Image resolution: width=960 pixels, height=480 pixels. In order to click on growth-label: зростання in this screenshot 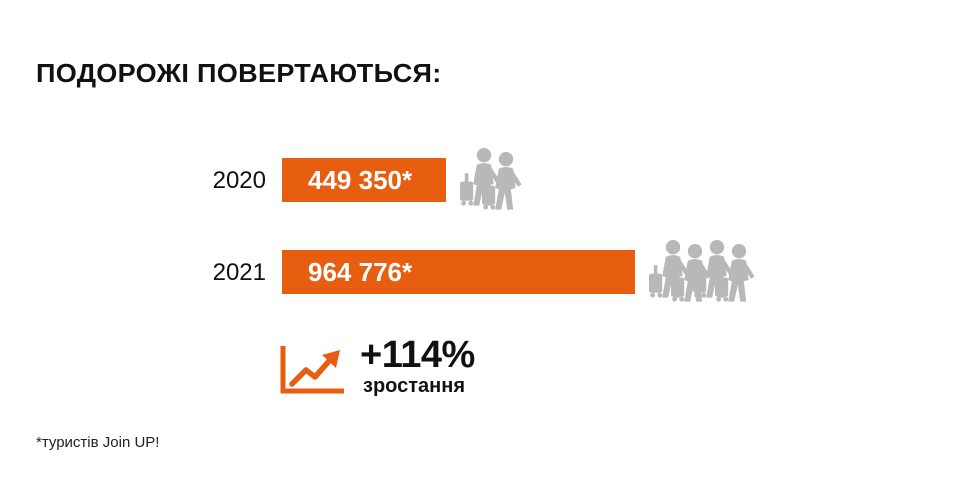, I will do `click(414, 386)`.